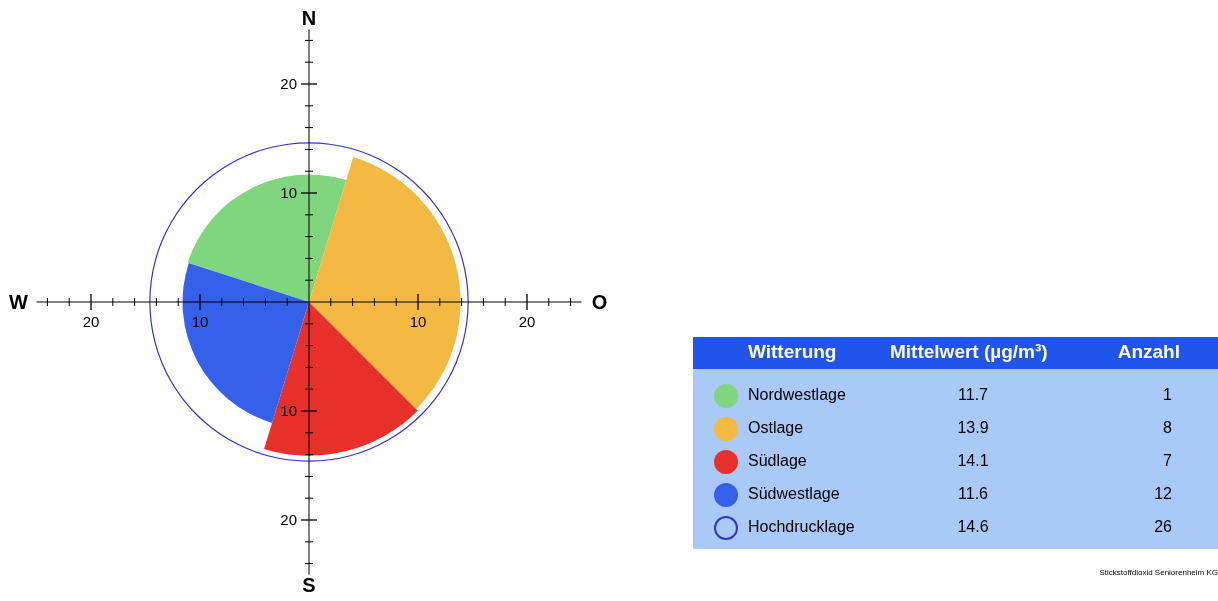 This screenshot has height=601, width=1218. What do you see at coordinates (969, 352) in the screenshot?
I see `series-label: Mittelwert (µg/m³)` at bounding box center [969, 352].